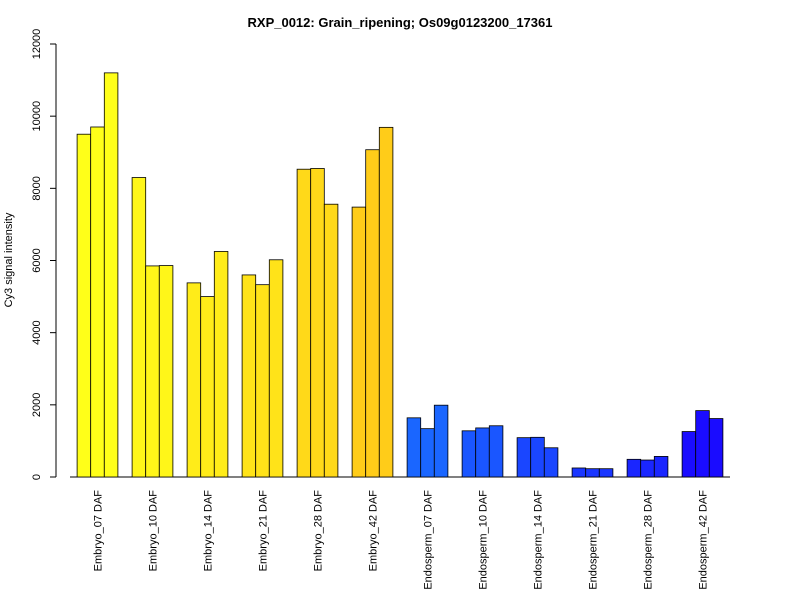 This screenshot has width=800, height=600. Describe the element at coordinates (37, 188) in the screenshot. I see `y-tick-label: 8000` at that location.